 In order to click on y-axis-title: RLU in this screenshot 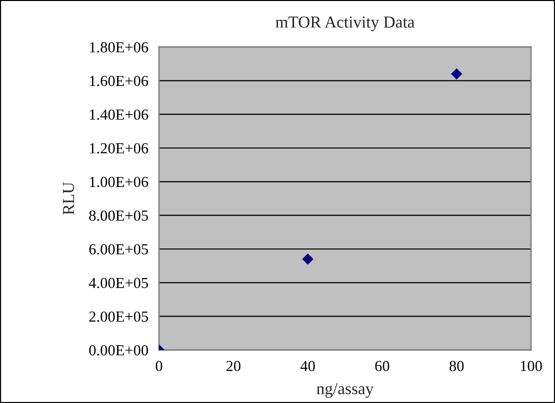, I will do `click(68, 198)`.